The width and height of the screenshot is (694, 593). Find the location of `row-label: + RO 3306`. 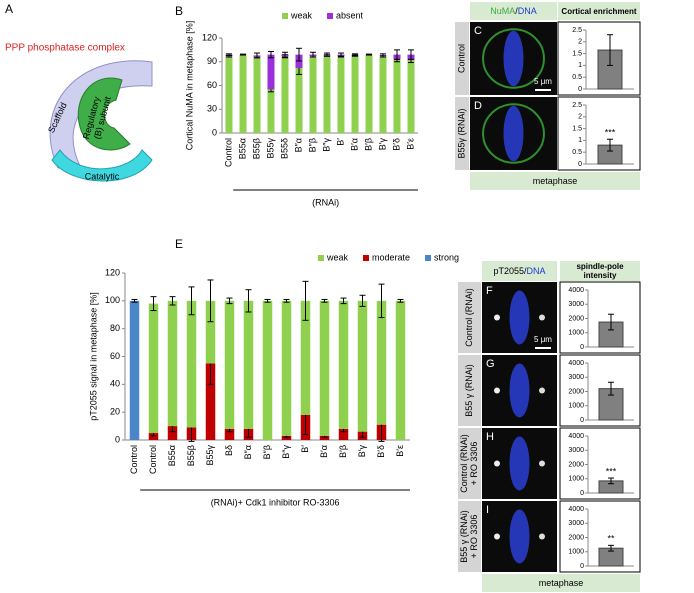

row-label: + RO 3306 is located at coordinates (474, 537).